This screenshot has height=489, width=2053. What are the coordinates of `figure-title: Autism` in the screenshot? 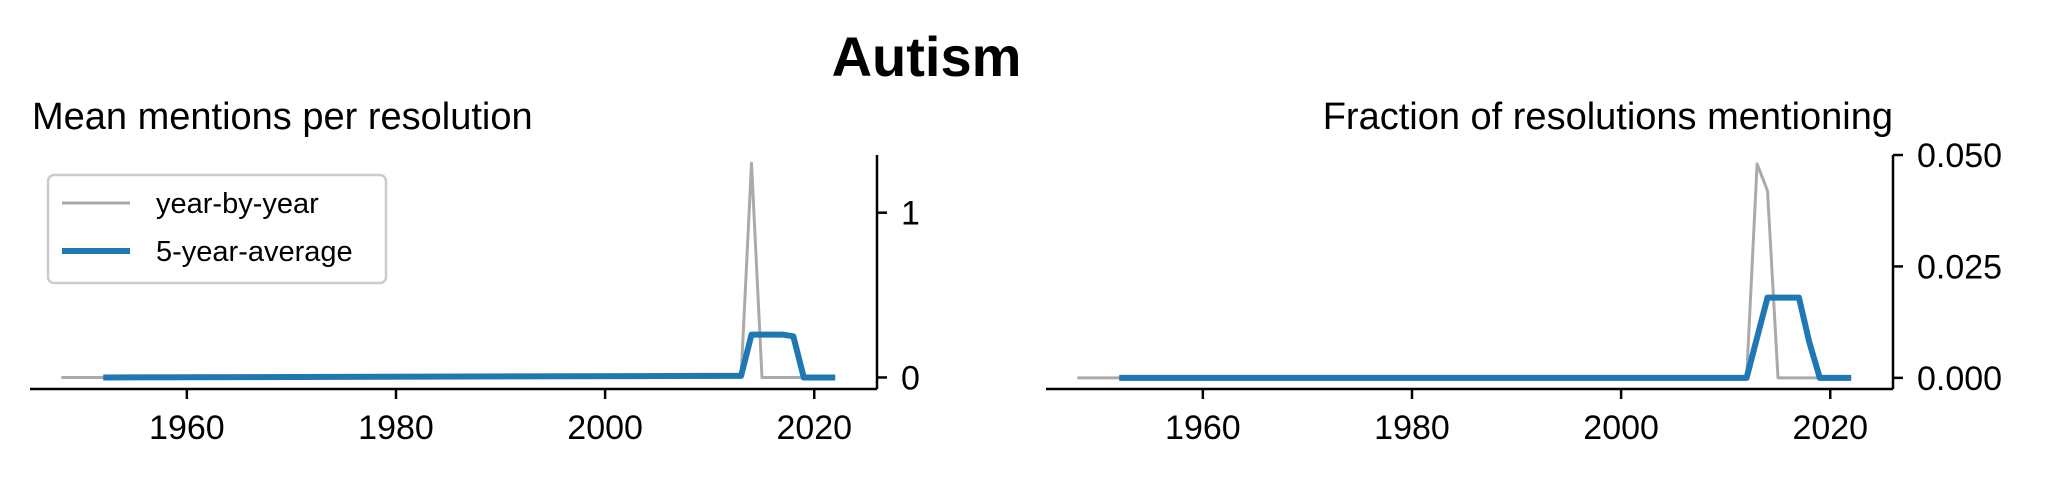 It's located at (926, 56).